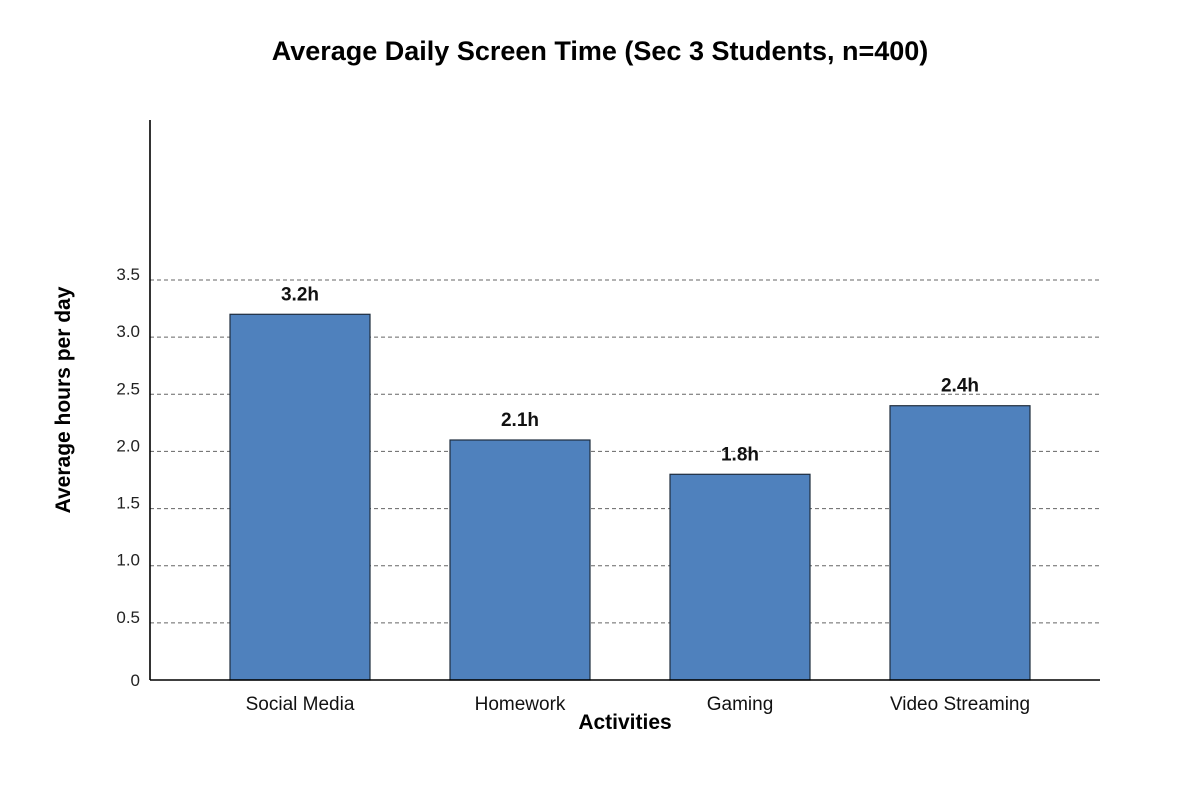 The image size is (1200, 800). What do you see at coordinates (128, 445) in the screenshot?
I see `y-tick-label: 2.0` at bounding box center [128, 445].